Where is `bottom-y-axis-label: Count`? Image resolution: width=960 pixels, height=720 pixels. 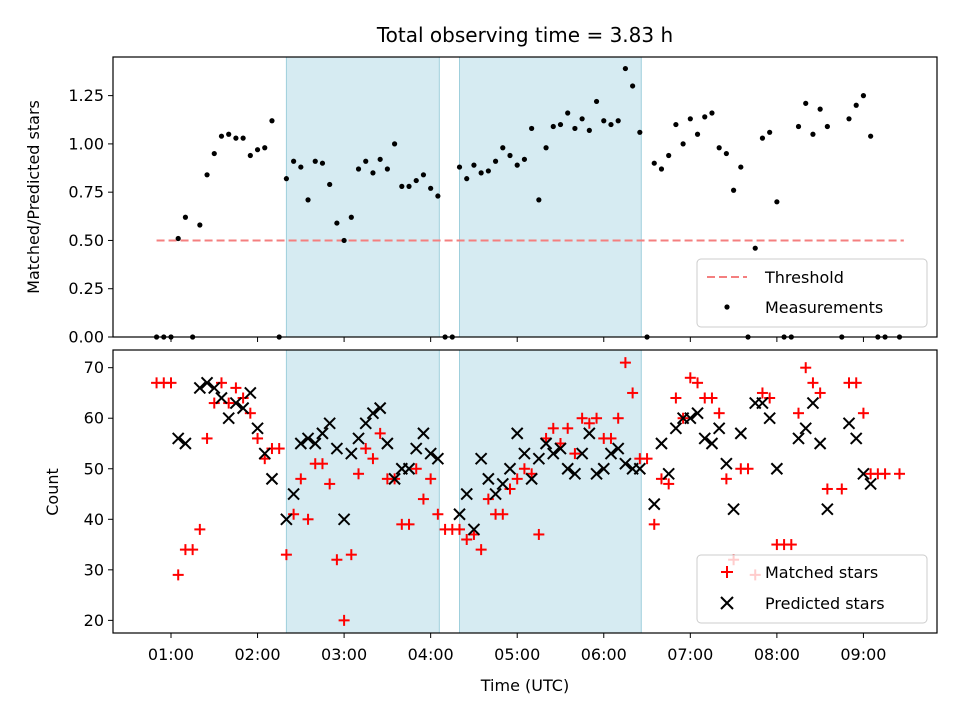 bottom-y-axis-label: Count is located at coordinates (52, 492).